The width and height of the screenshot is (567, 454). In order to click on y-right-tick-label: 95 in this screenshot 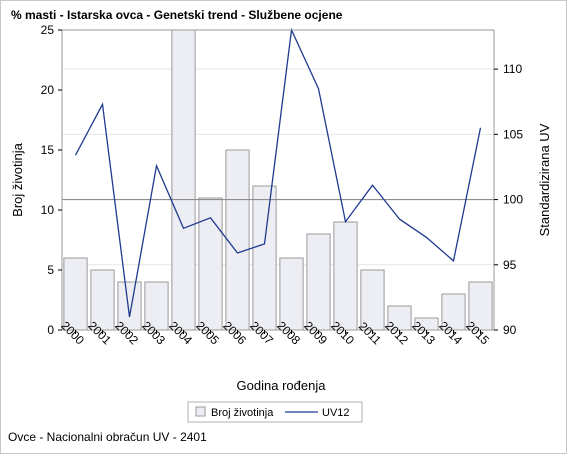, I will do `click(510, 265)`.